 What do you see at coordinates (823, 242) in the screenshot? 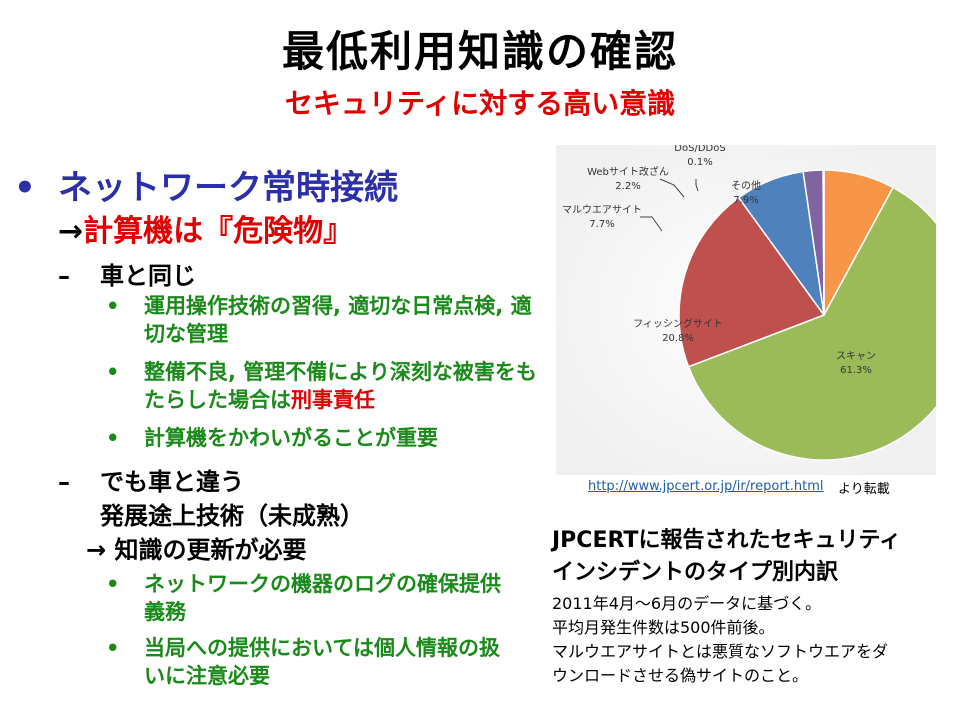
I see `pie-slice-dos-ddos` at bounding box center [823, 242].